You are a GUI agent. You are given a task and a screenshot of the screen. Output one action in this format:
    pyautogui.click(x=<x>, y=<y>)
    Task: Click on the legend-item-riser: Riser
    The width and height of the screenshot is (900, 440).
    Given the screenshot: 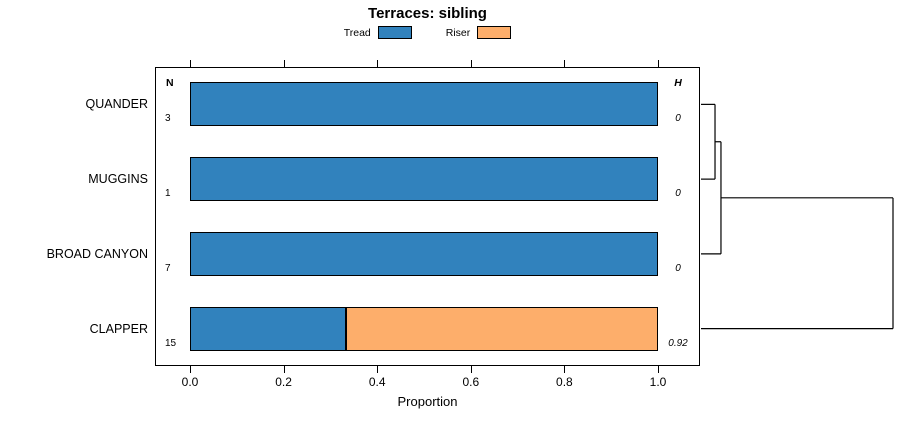 What is the action you would take?
    pyautogui.click(x=479, y=32)
    